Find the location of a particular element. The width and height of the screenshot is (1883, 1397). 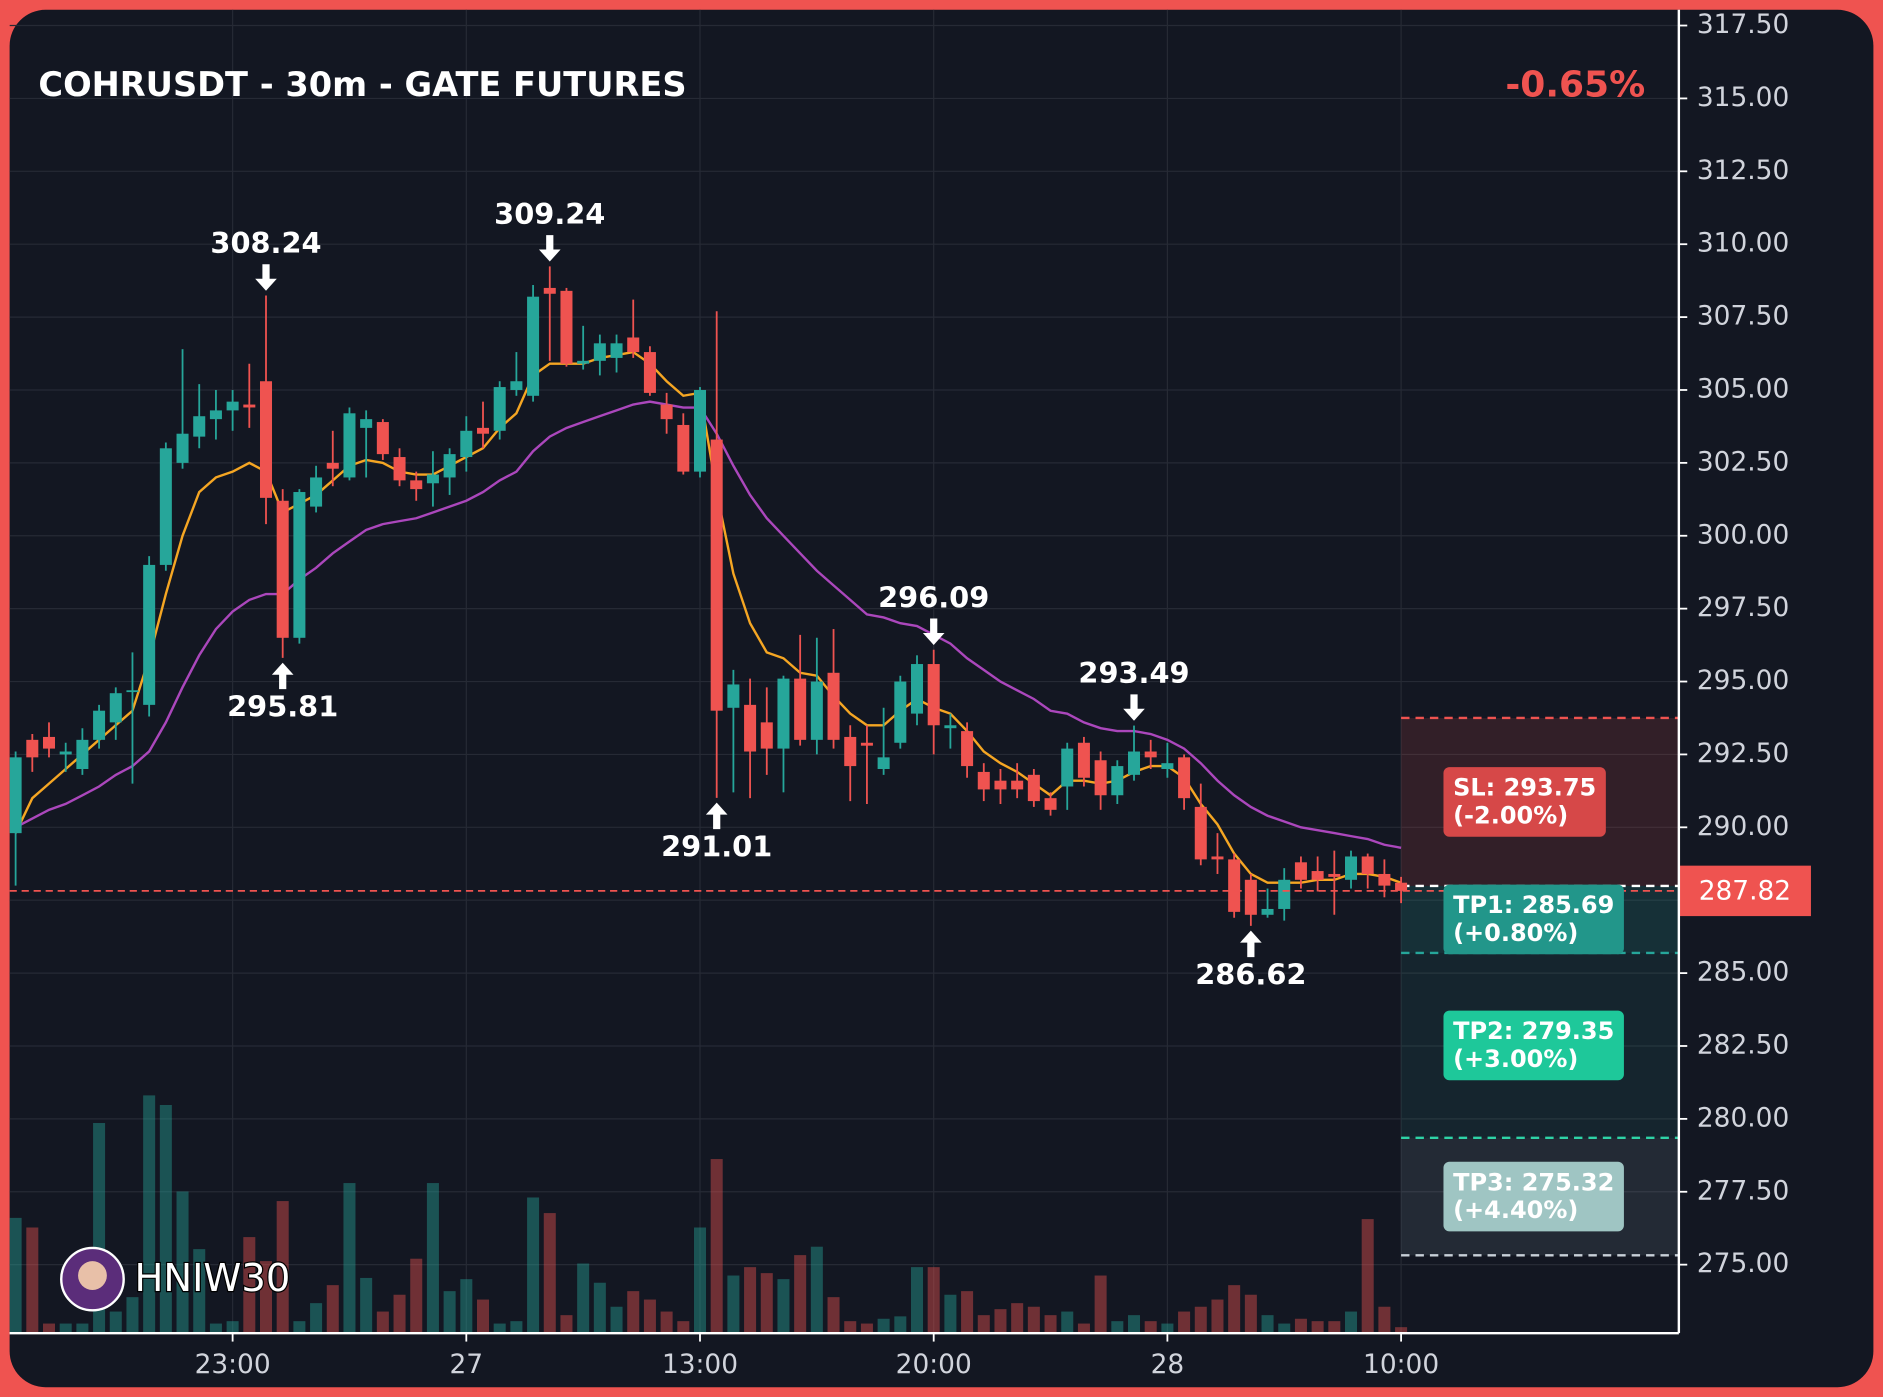

y-tick-label: 277.50 is located at coordinates (1743, 1190).